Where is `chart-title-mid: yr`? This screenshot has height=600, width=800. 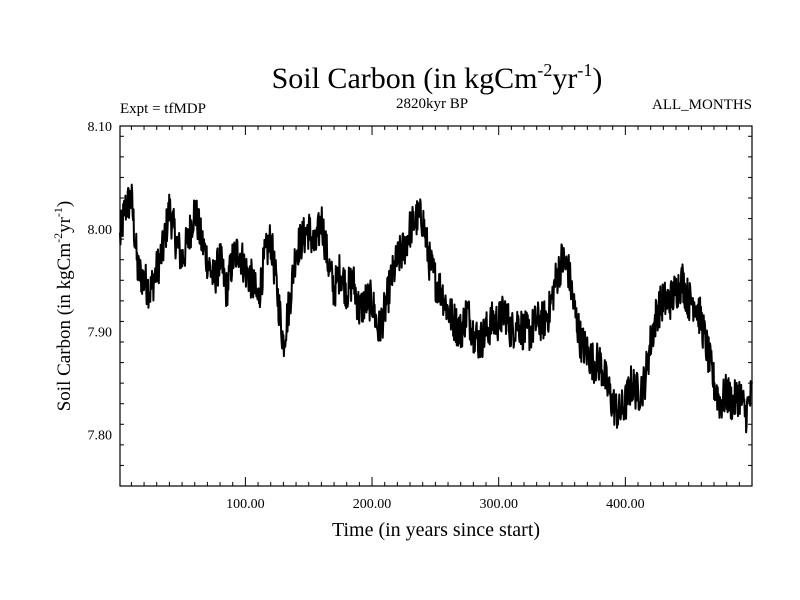 chart-title-mid: yr is located at coordinates (564, 78).